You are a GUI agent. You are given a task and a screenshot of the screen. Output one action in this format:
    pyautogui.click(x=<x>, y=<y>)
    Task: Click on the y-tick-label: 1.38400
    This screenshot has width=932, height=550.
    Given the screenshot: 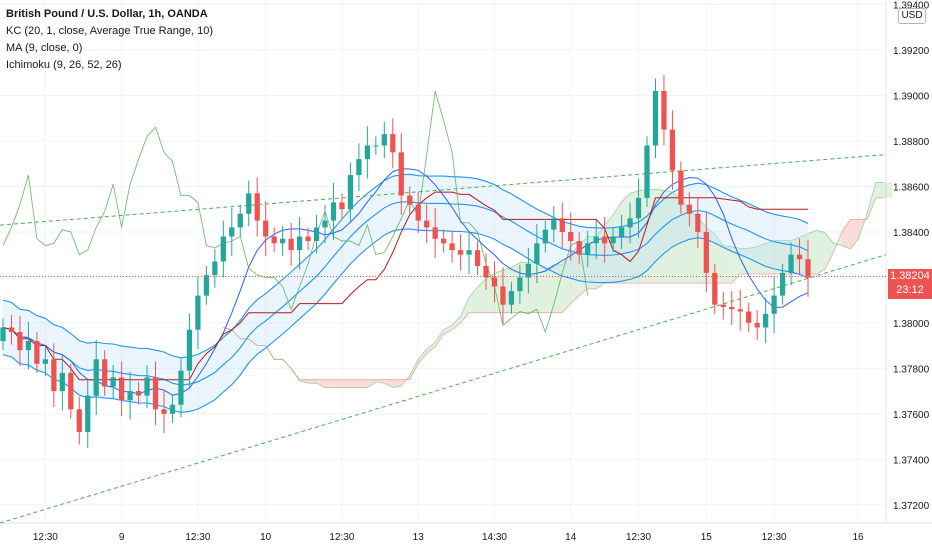 What is the action you would take?
    pyautogui.click(x=911, y=233)
    